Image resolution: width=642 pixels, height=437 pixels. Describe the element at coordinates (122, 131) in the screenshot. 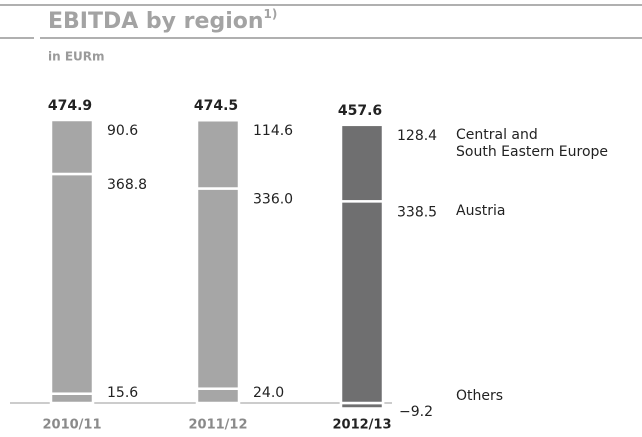

I see `value-label: 90.6` at that location.